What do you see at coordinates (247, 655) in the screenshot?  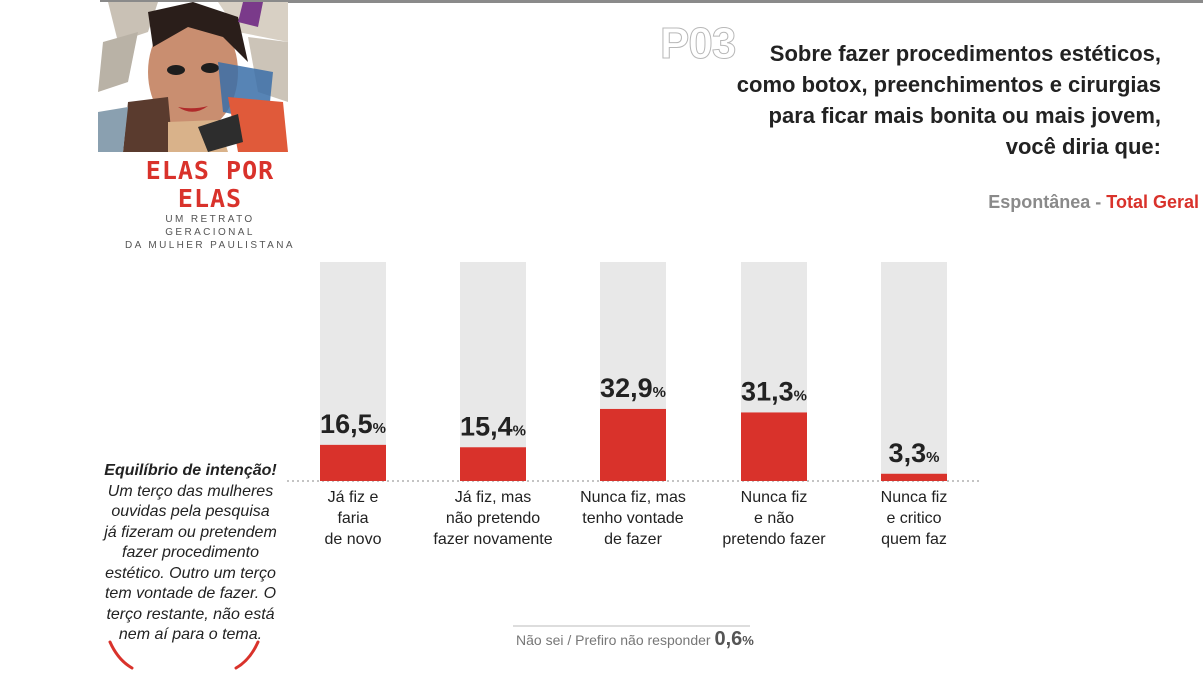 I see `note-bracket-right` at bounding box center [247, 655].